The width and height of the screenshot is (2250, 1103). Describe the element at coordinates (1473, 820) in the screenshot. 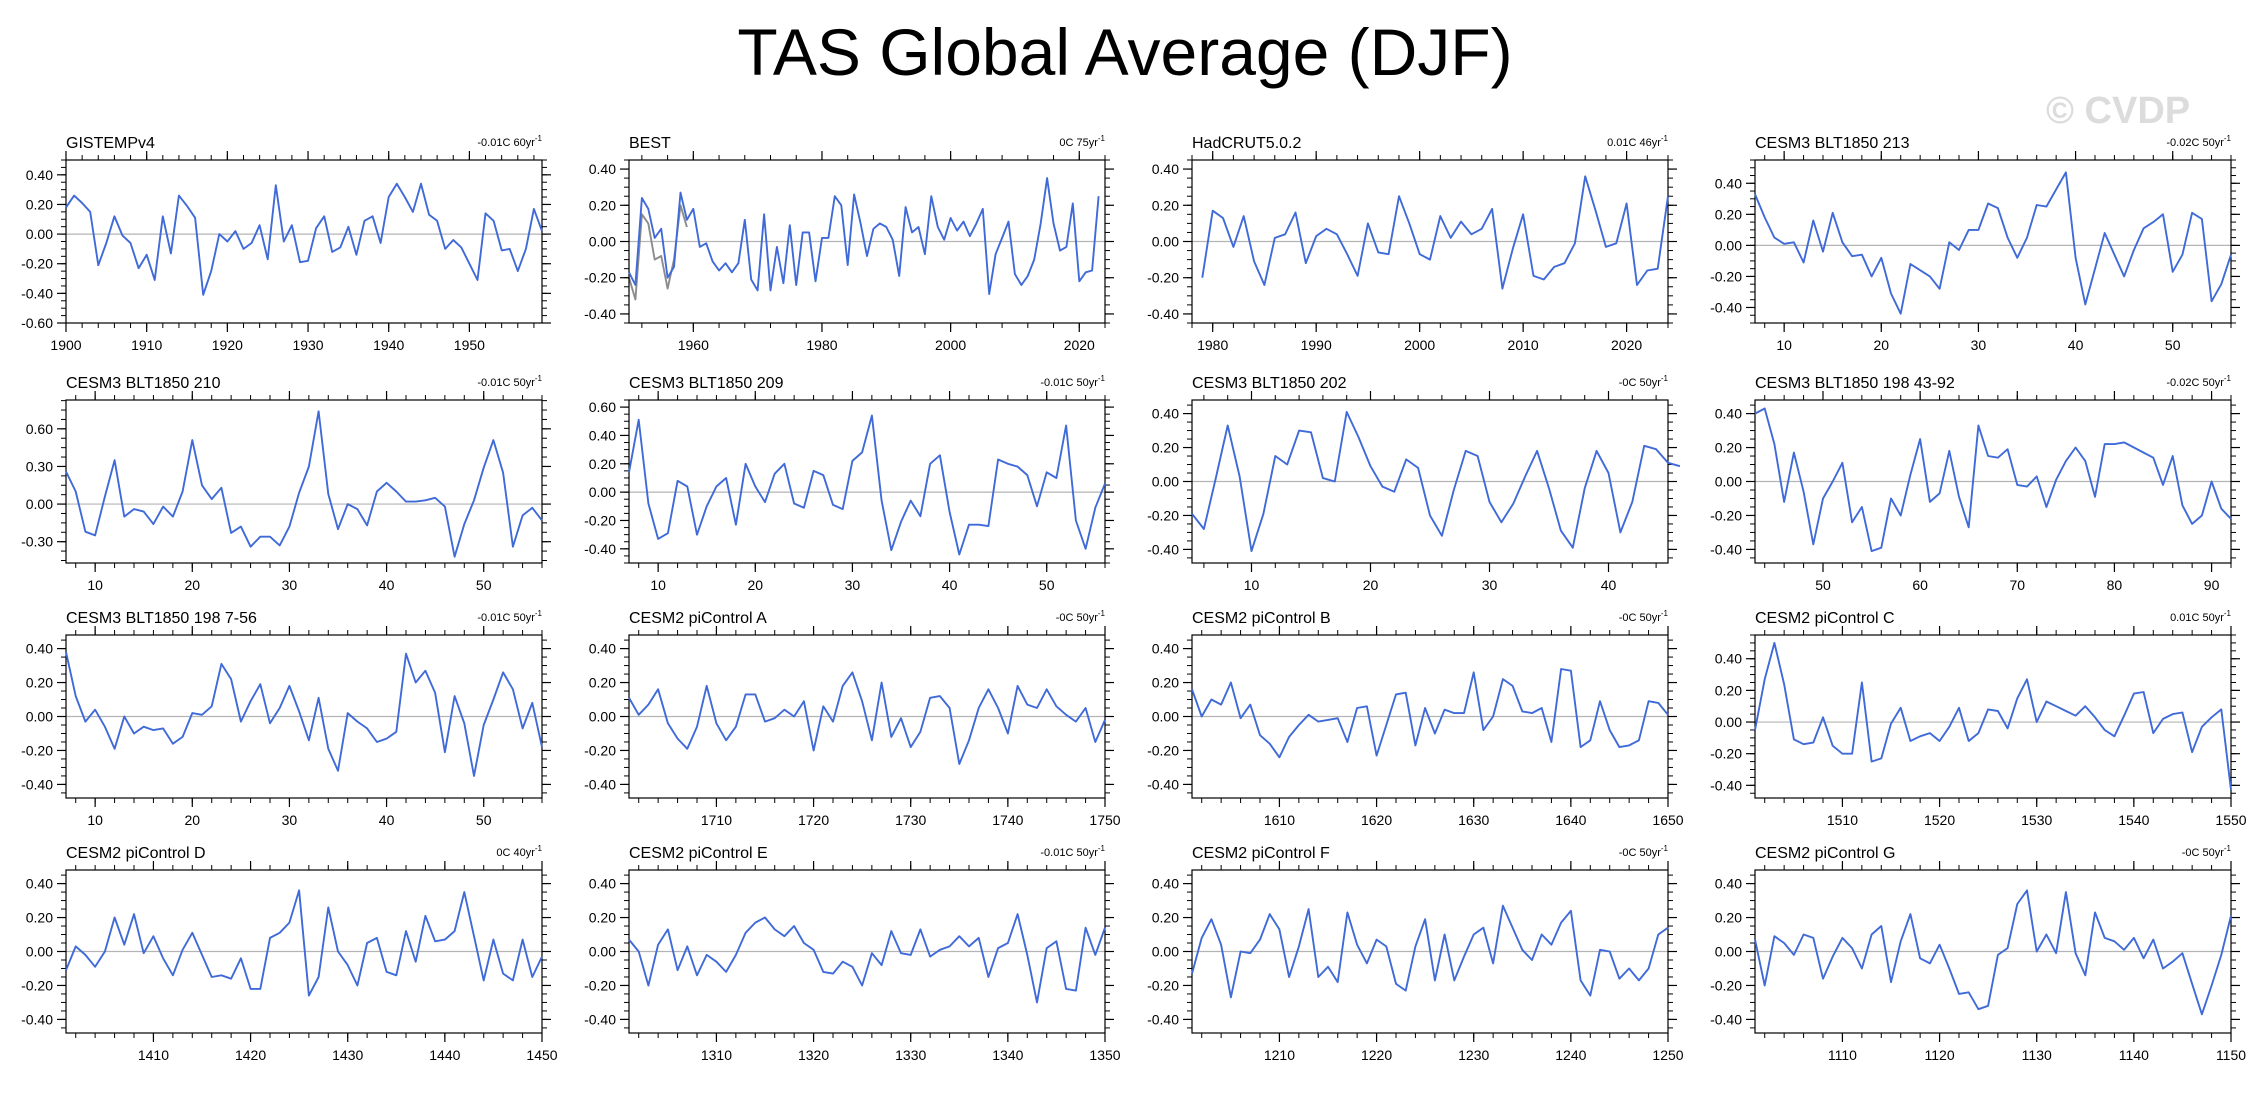

I see `x-tick-label: 1630` at that location.